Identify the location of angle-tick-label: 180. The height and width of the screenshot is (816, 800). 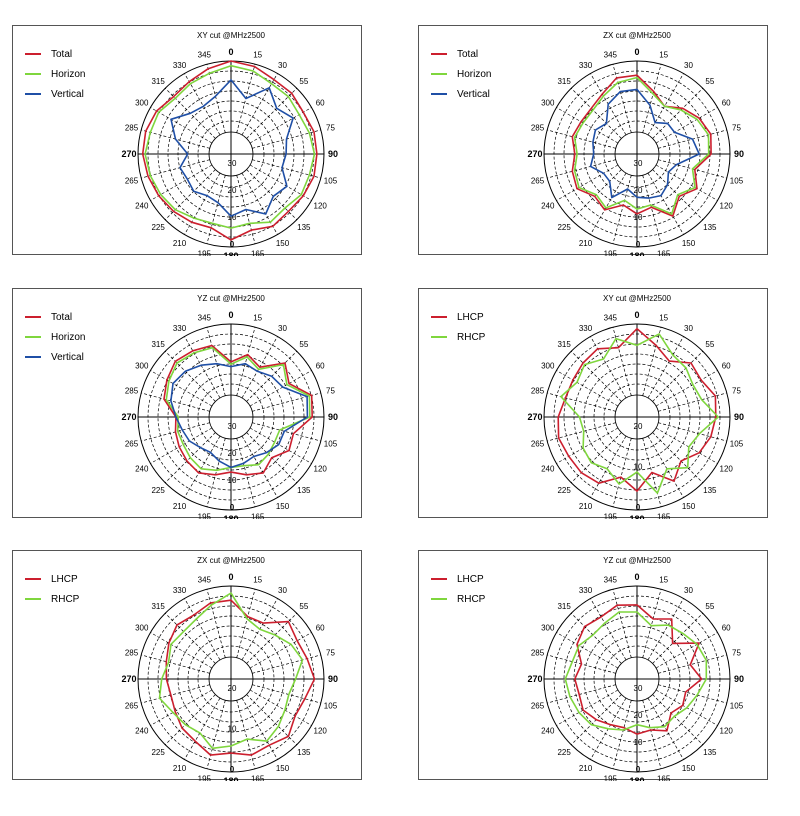
(636, 516).